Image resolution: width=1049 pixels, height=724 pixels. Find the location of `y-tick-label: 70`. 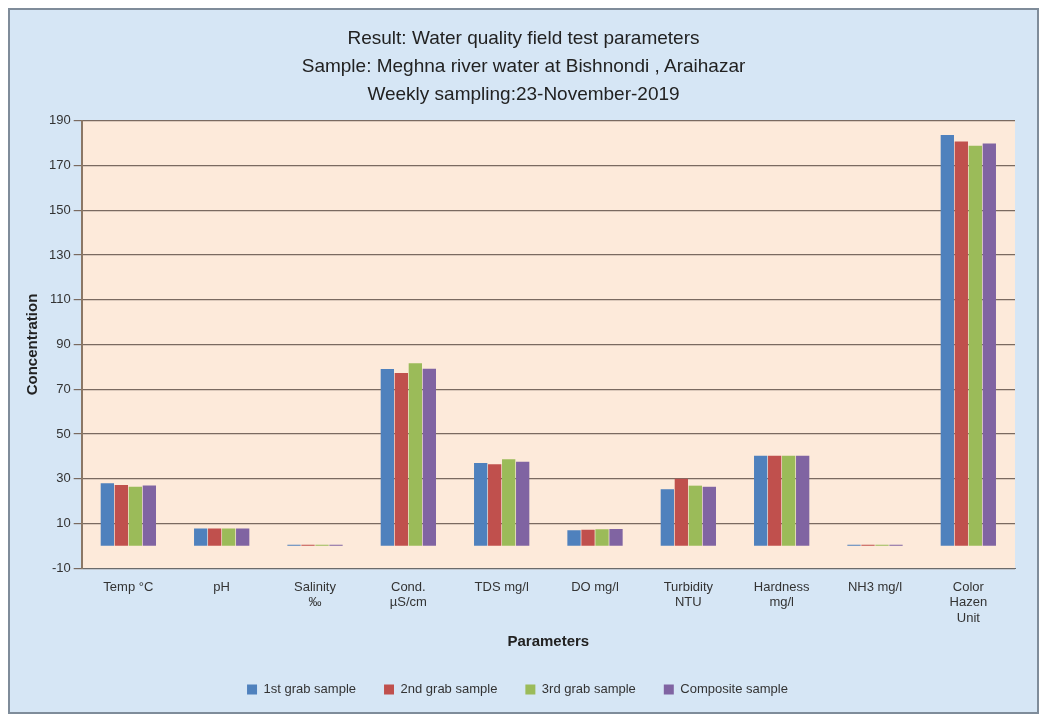

y-tick-label: 70 is located at coordinates (63, 388).